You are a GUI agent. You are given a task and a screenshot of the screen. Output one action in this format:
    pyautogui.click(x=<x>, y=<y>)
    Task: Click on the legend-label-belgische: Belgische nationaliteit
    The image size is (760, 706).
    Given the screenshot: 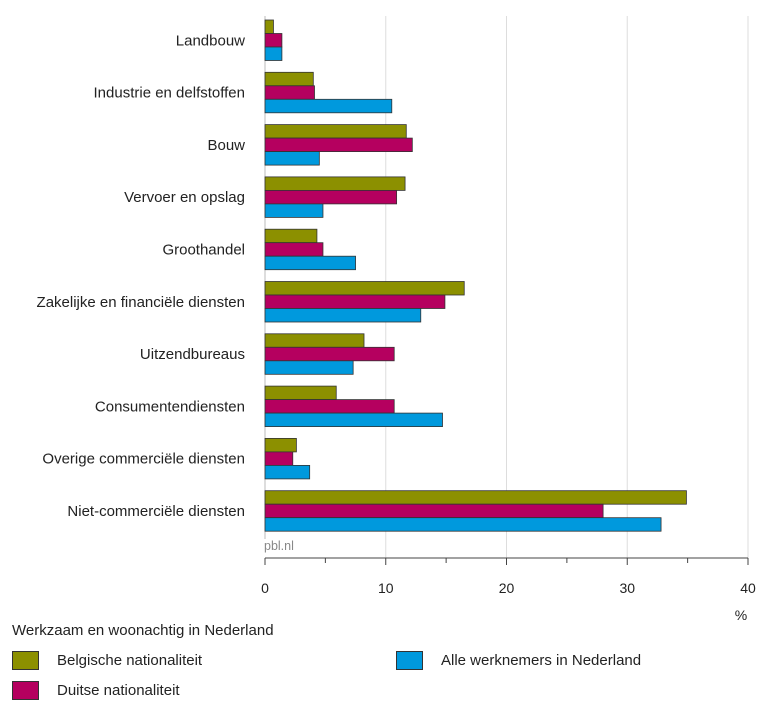 What is the action you would take?
    pyautogui.click(x=130, y=660)
    